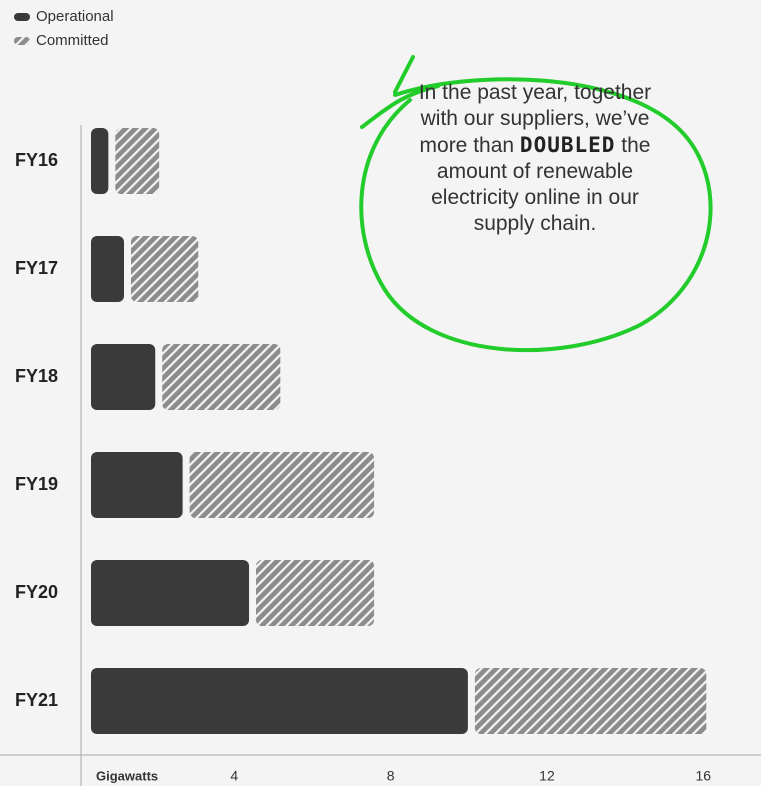 Image resolution: width=761 pixels, height=786 pixels. What do you see at coordinates (75, 16) in the screenshot?
I see `legend-label: Operational` at bounding box center [75, 16].